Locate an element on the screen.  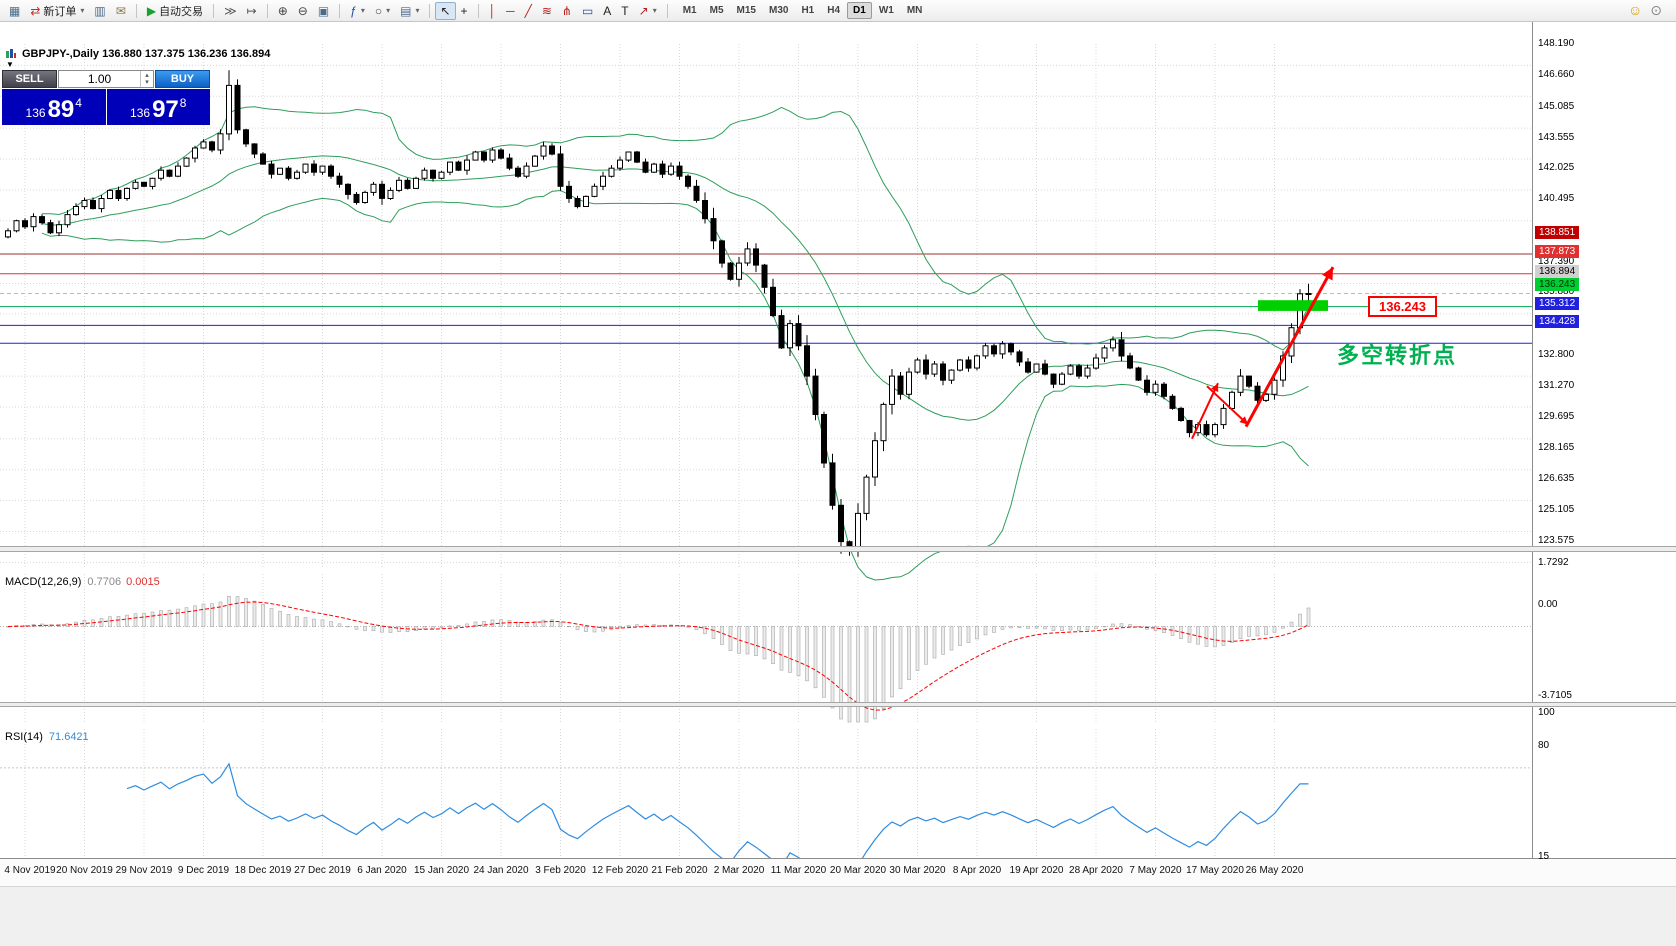
chart-window-icon: ▥ is located at coordinates (99, 11).